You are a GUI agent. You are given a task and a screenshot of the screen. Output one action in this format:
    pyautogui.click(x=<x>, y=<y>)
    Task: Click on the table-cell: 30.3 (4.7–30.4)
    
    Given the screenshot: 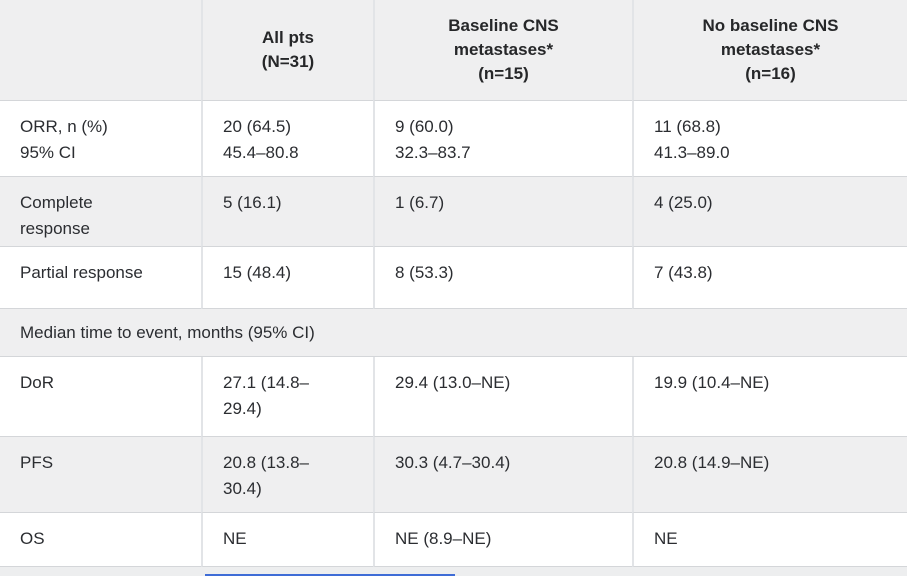 What is the action you would take?
    pyautogui.click(x=502, y=475)
    